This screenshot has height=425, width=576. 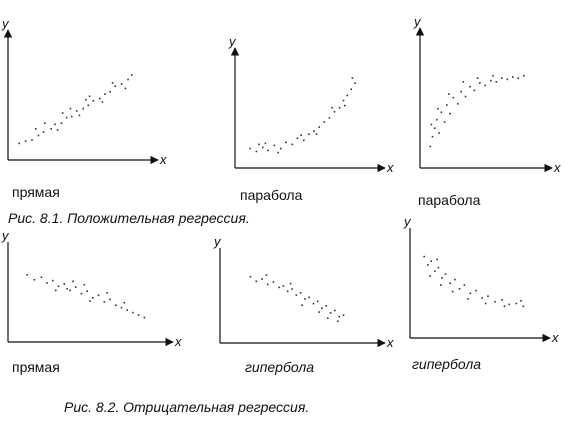 What do you see at coordinates (91, 301) in the screenshot?
I see `scatter-panel-4: y x прямая` at bounding box center [91, 301].